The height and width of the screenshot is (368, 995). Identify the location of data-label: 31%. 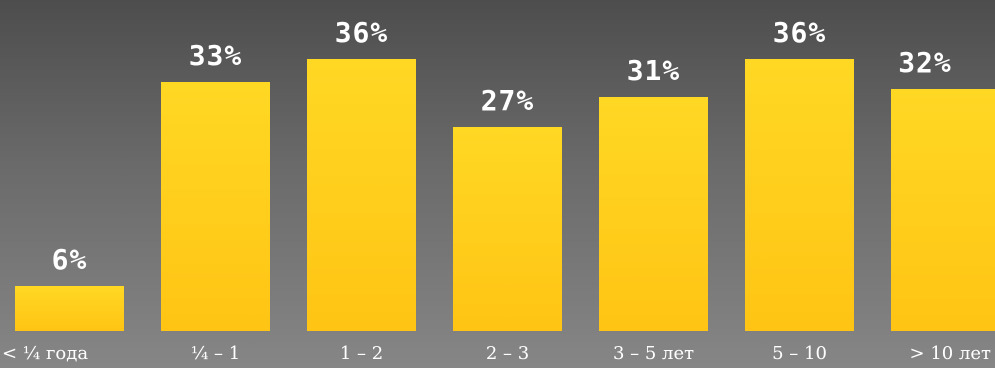
(653, 70).